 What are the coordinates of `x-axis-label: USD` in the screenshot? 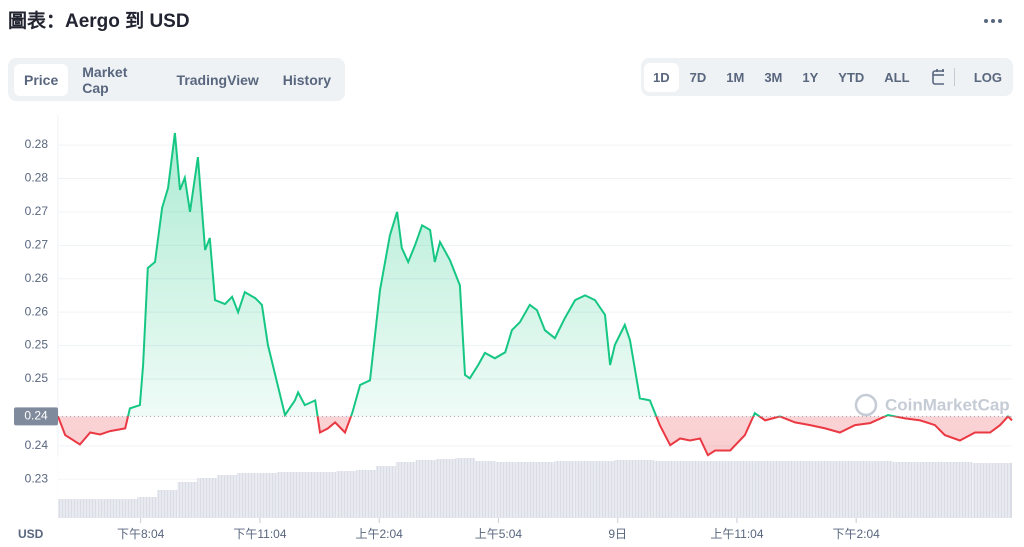 It's located at (31, 534).